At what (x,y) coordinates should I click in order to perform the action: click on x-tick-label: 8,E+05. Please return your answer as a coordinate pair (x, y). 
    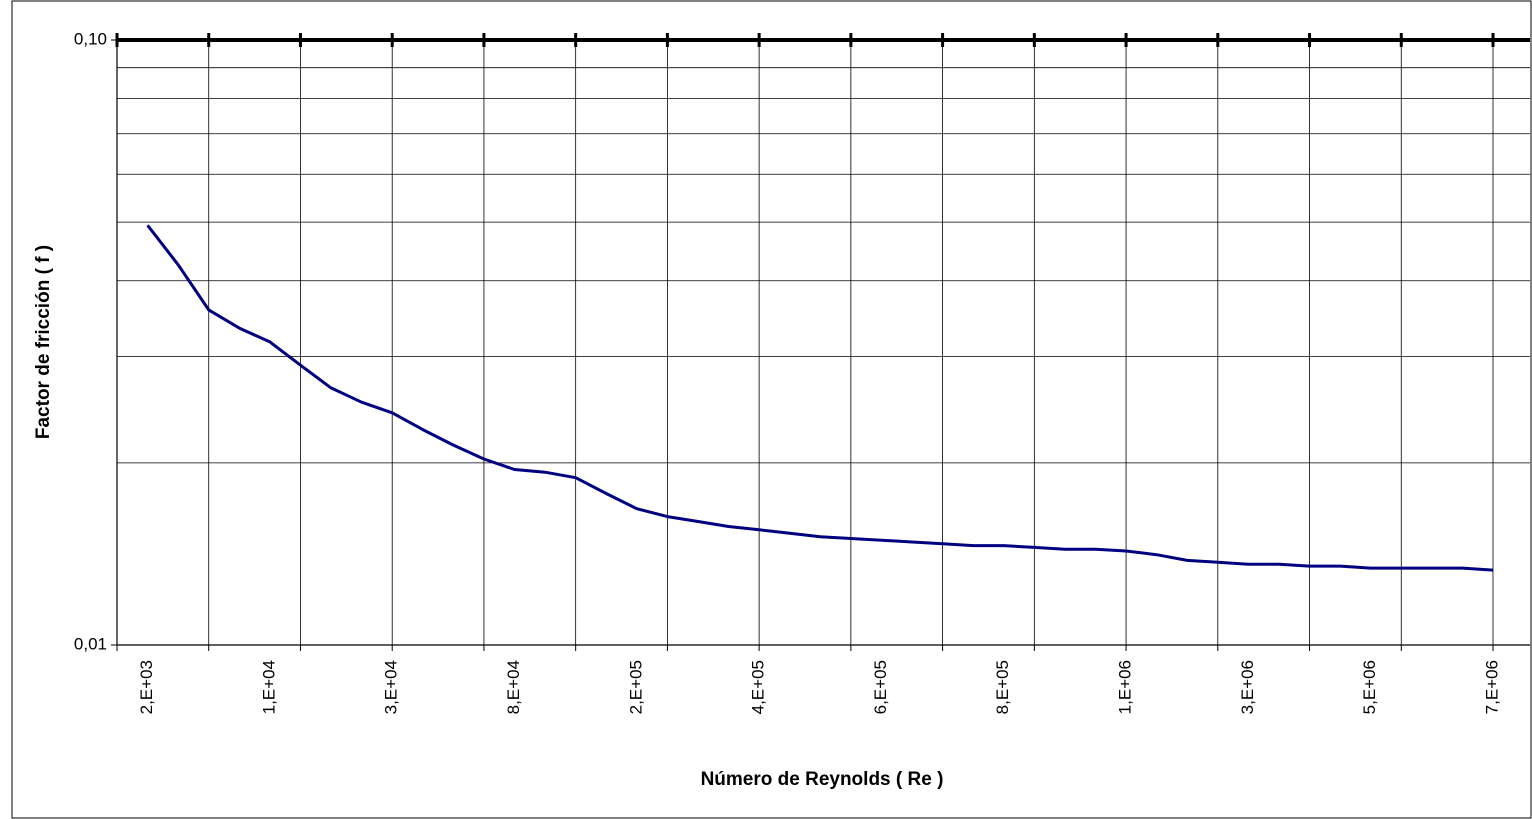
    Looking at the image, I should click on (1002, 687).